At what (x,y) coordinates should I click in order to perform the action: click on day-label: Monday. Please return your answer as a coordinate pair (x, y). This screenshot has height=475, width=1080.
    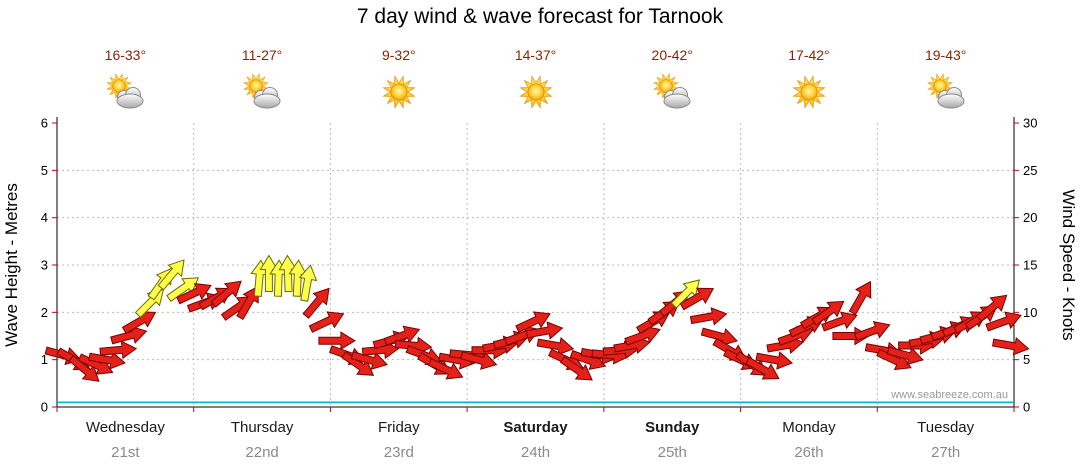
    Looking at the image, I should click on (809, 427).